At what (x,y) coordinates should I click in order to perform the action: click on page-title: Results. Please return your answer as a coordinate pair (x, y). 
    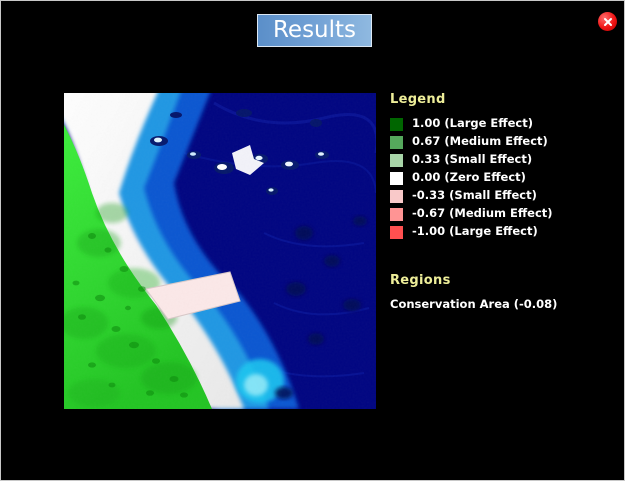
    Looking at the image, I should click on (314, 30).